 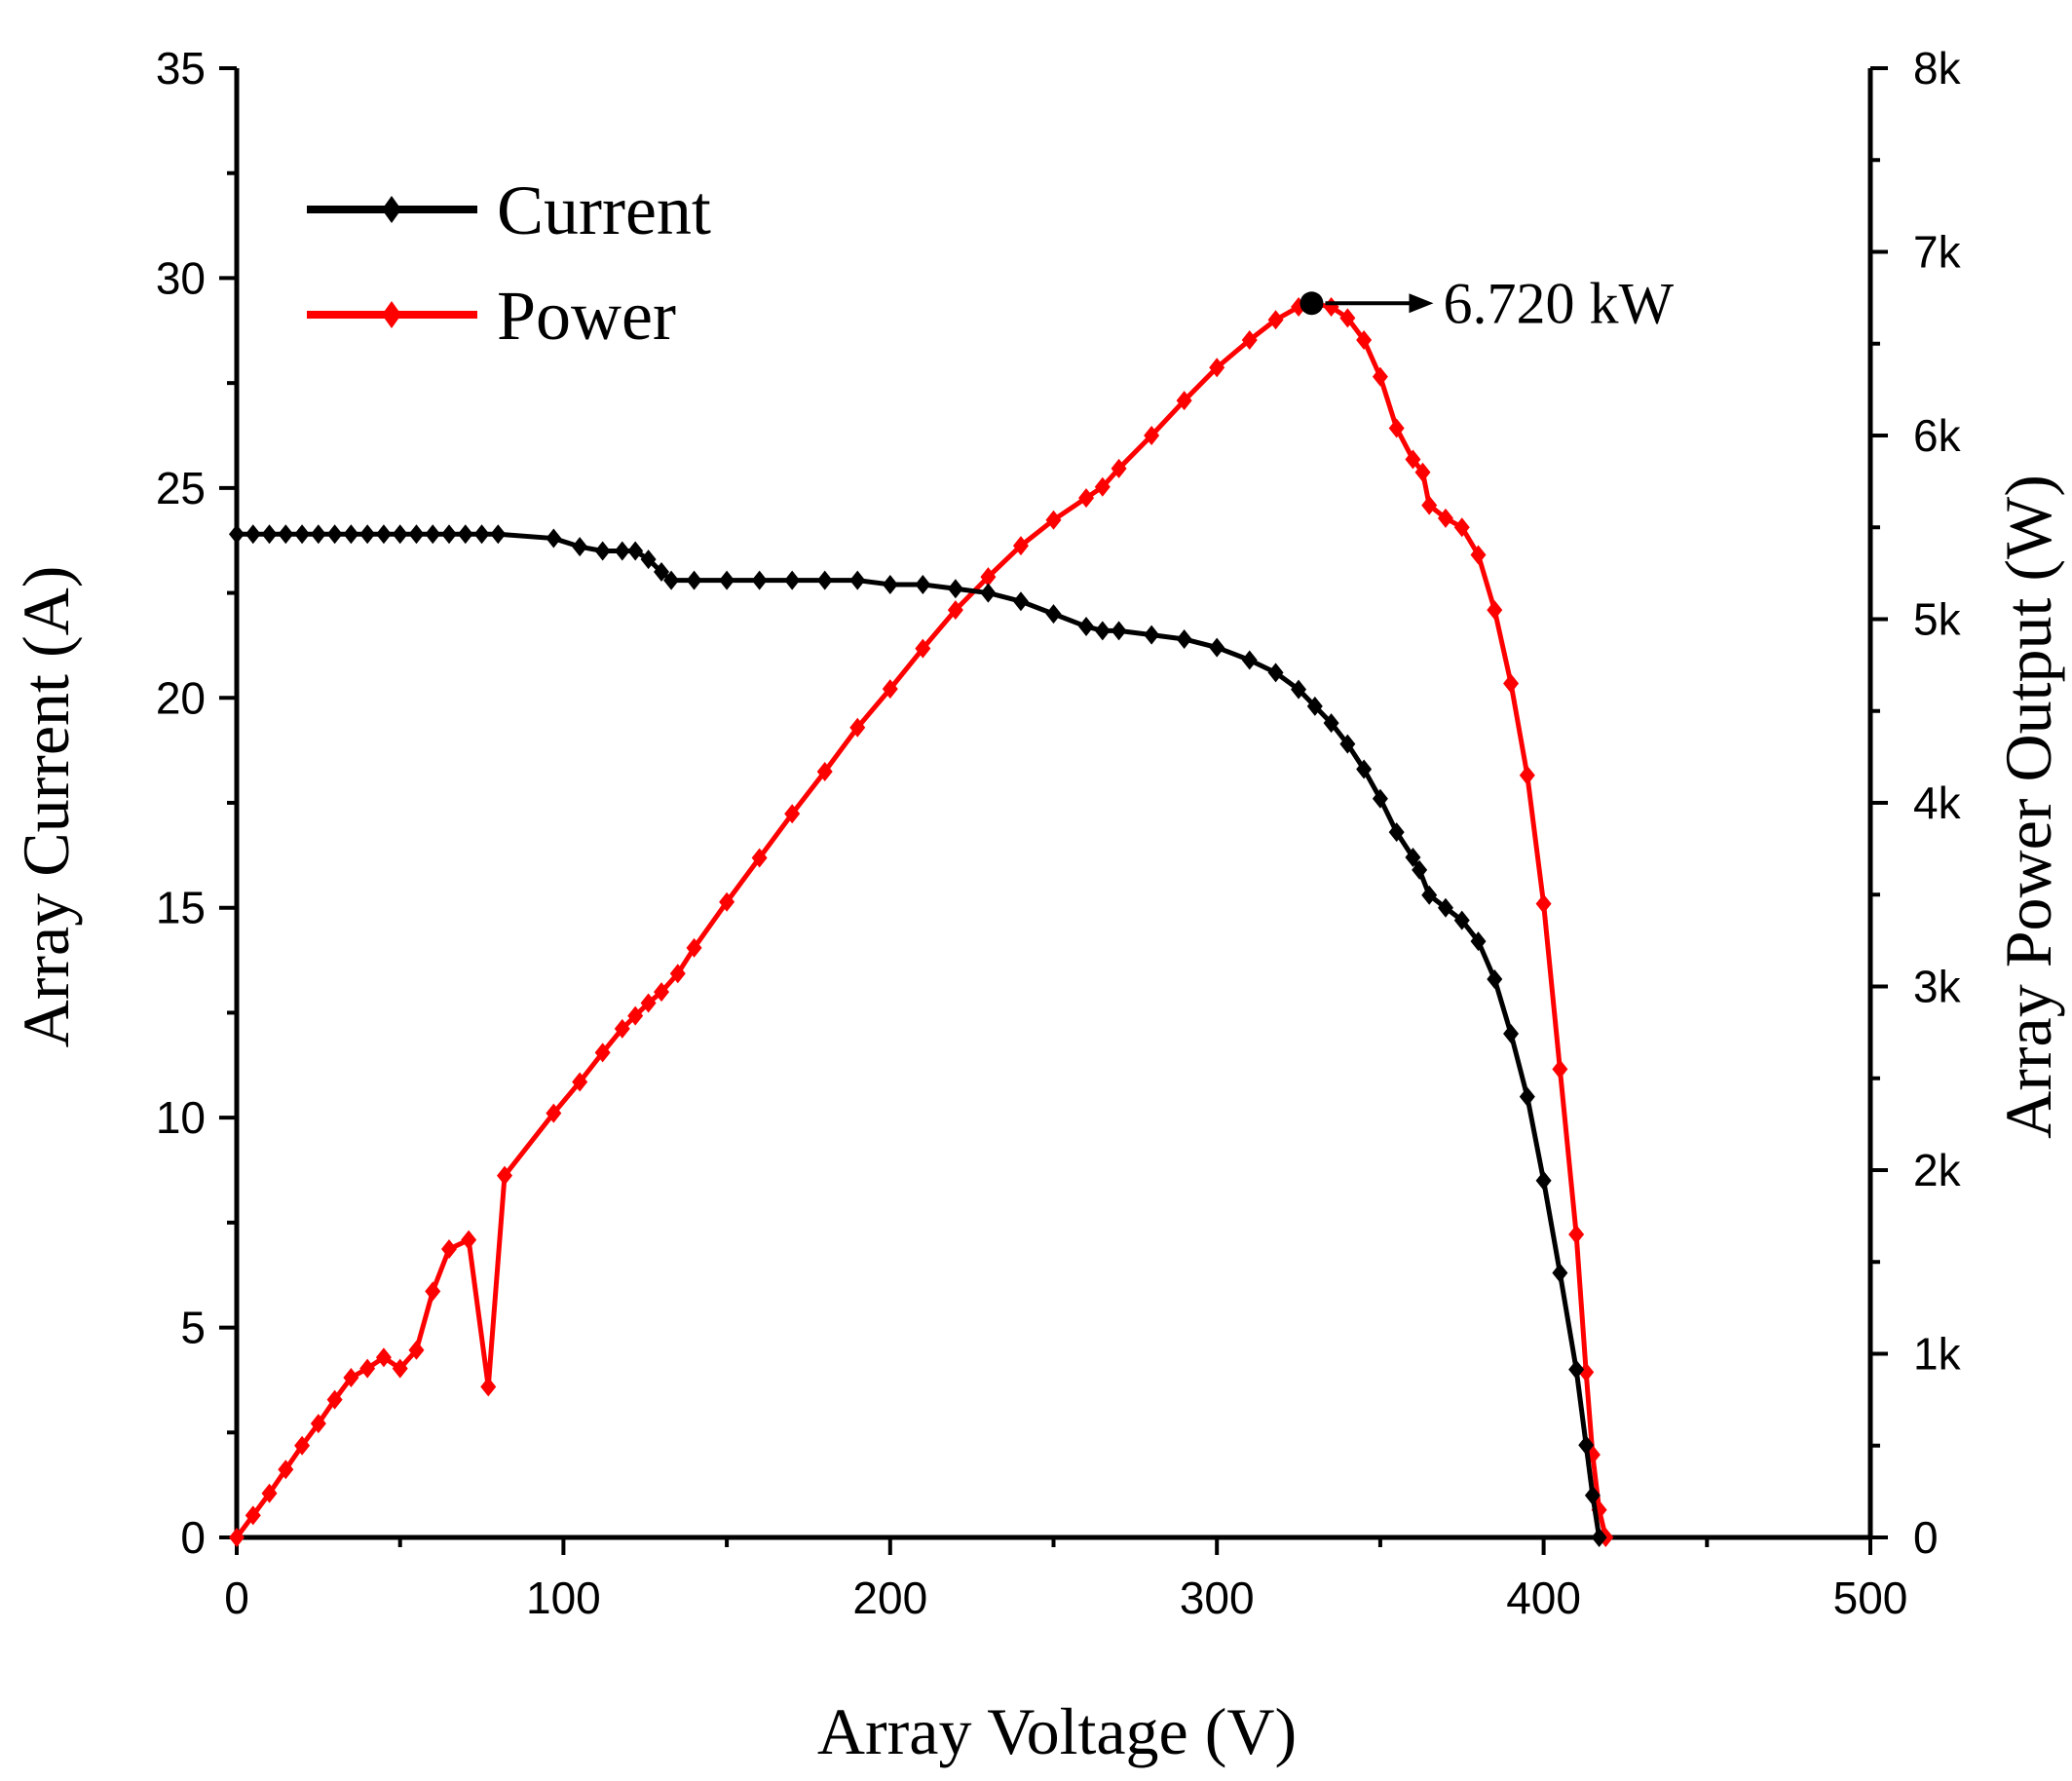 I want to click on x-tick-label: 400, so click(x=1544, y=1598).